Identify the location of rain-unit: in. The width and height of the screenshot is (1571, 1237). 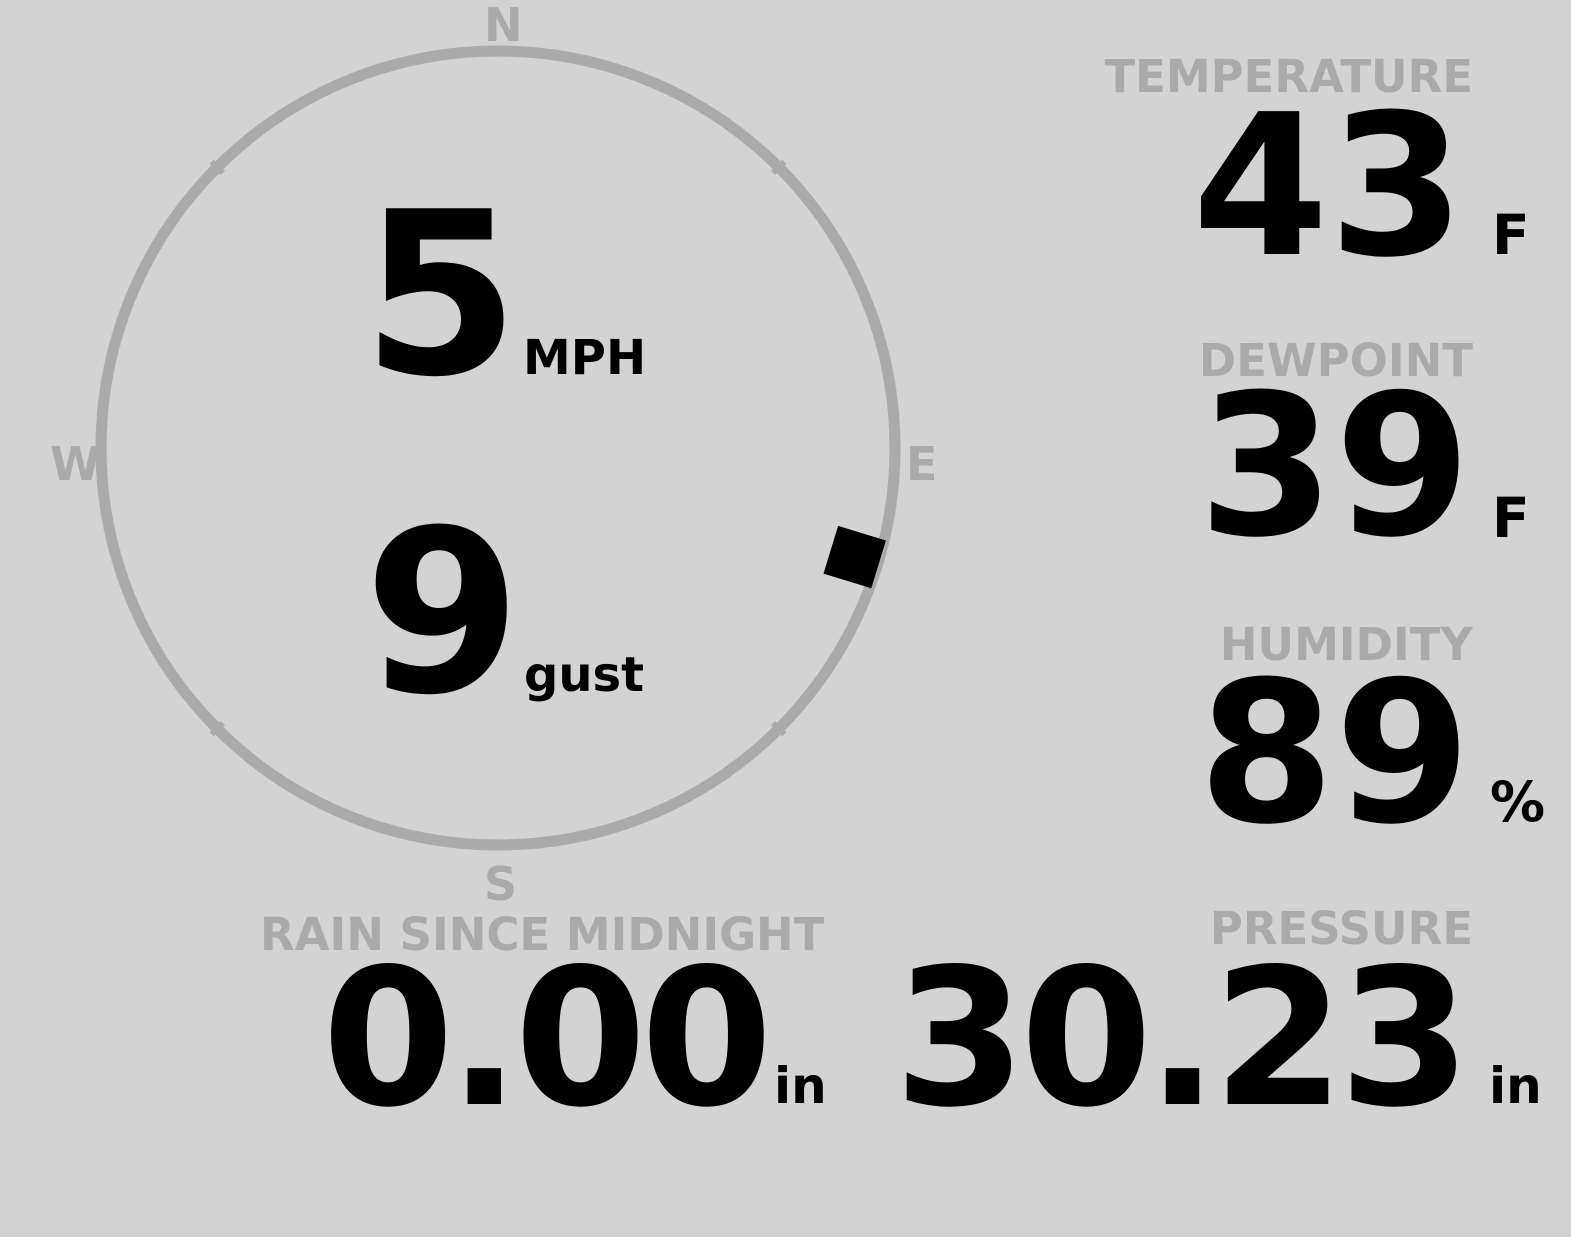
(800, 1086).